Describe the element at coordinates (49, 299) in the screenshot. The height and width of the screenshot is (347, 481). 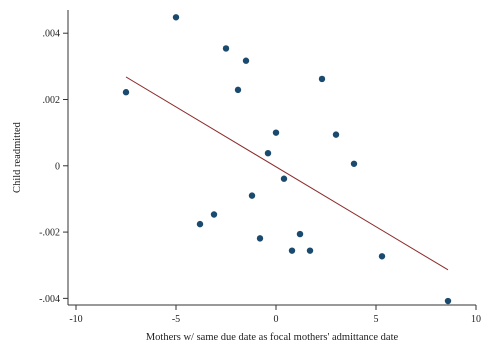
I see `y-tick-label: -.004` at that location.